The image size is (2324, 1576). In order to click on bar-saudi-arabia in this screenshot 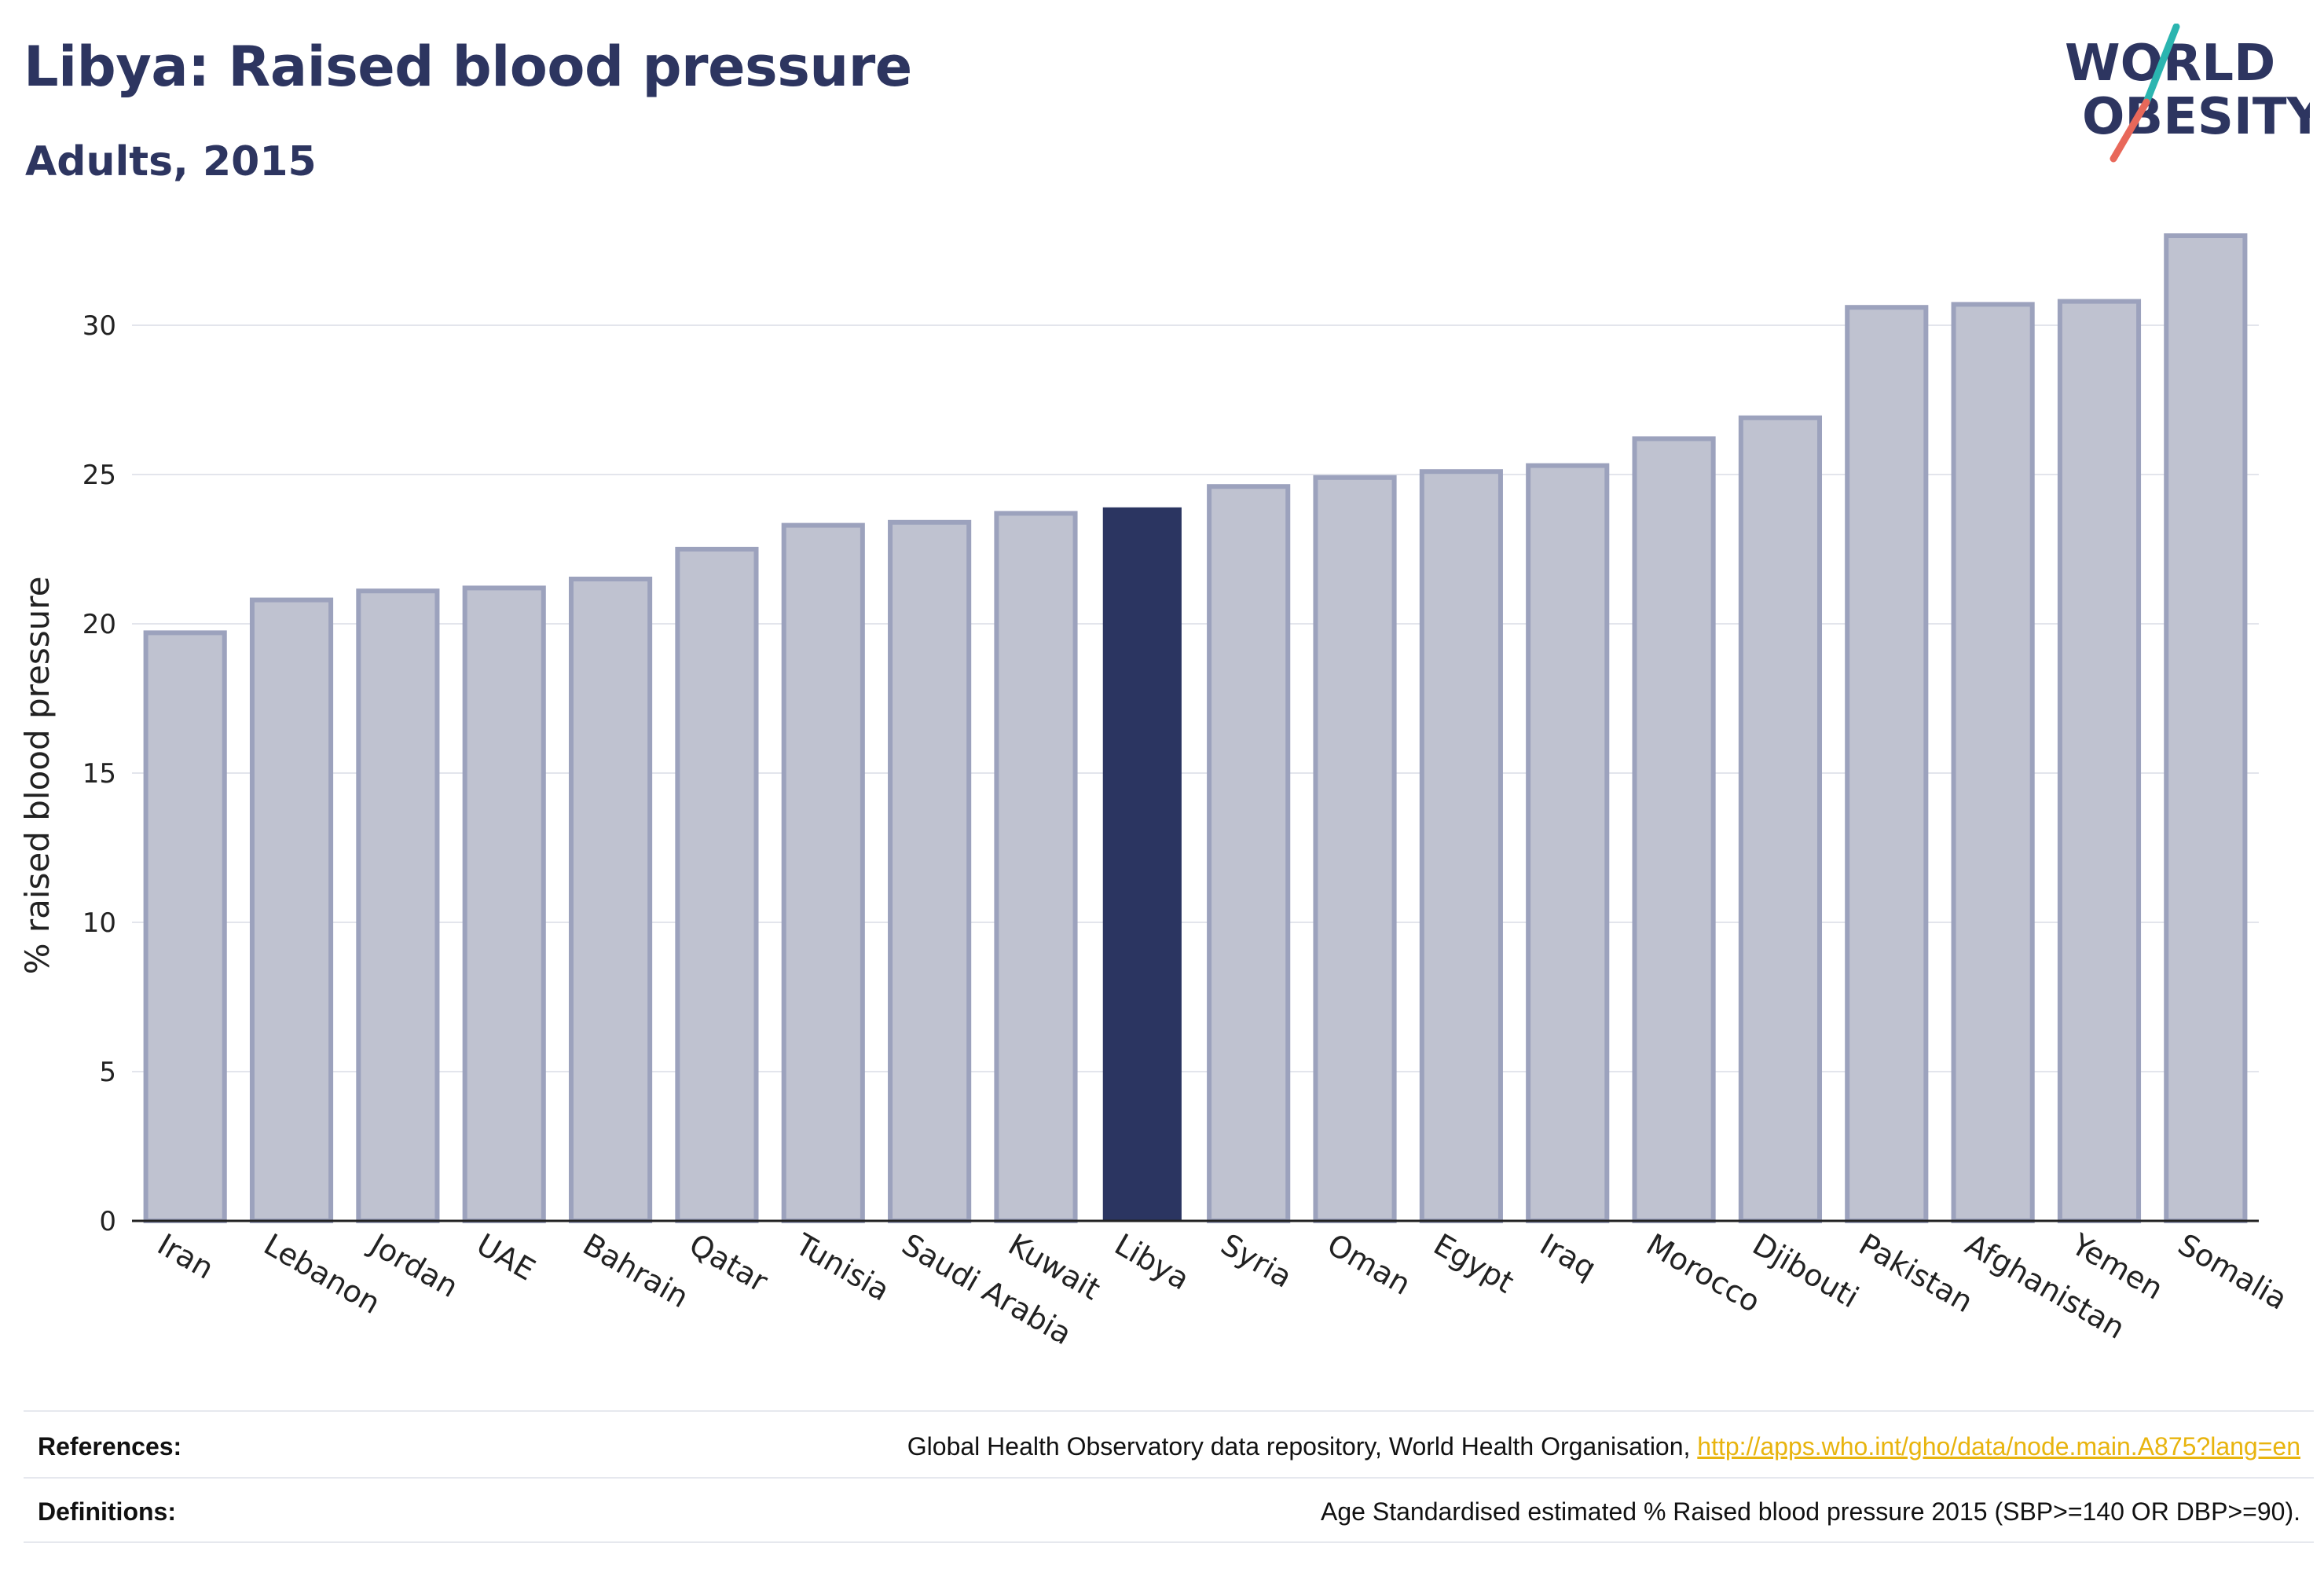, I will do `click(930, 871)`.